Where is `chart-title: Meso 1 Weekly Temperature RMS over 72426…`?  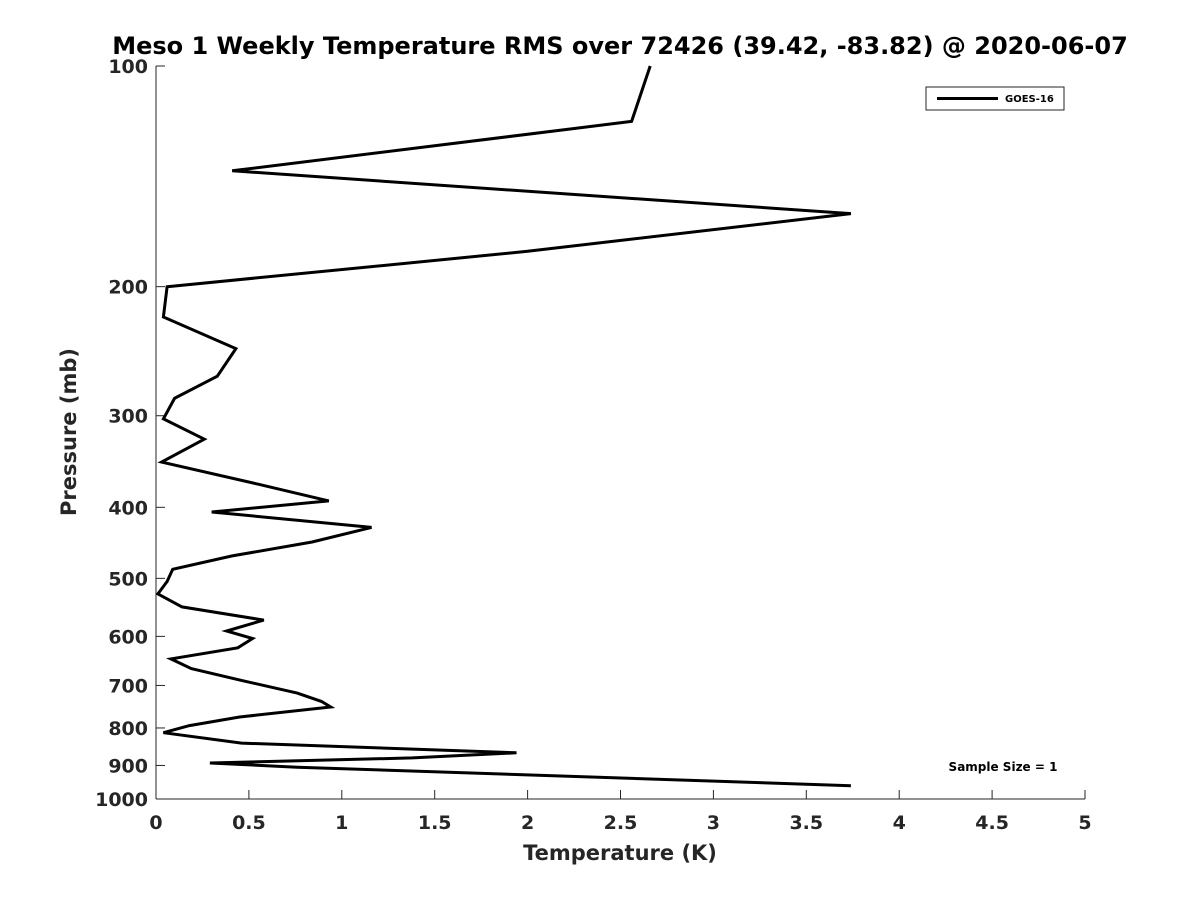 chart-title: Meso 1 Weekly Temperature RMS over 72426… is located at coordinates (620, 46).